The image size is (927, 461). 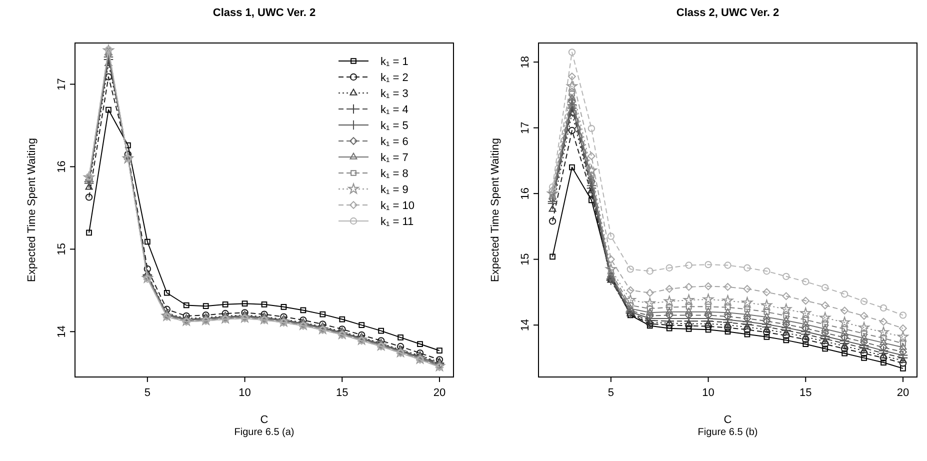 What do you see at coordinates (264, 13) in the screenshot?
I see `chart-title: Class 1, UWC Ver. 2` at bounding box center [264, 13].